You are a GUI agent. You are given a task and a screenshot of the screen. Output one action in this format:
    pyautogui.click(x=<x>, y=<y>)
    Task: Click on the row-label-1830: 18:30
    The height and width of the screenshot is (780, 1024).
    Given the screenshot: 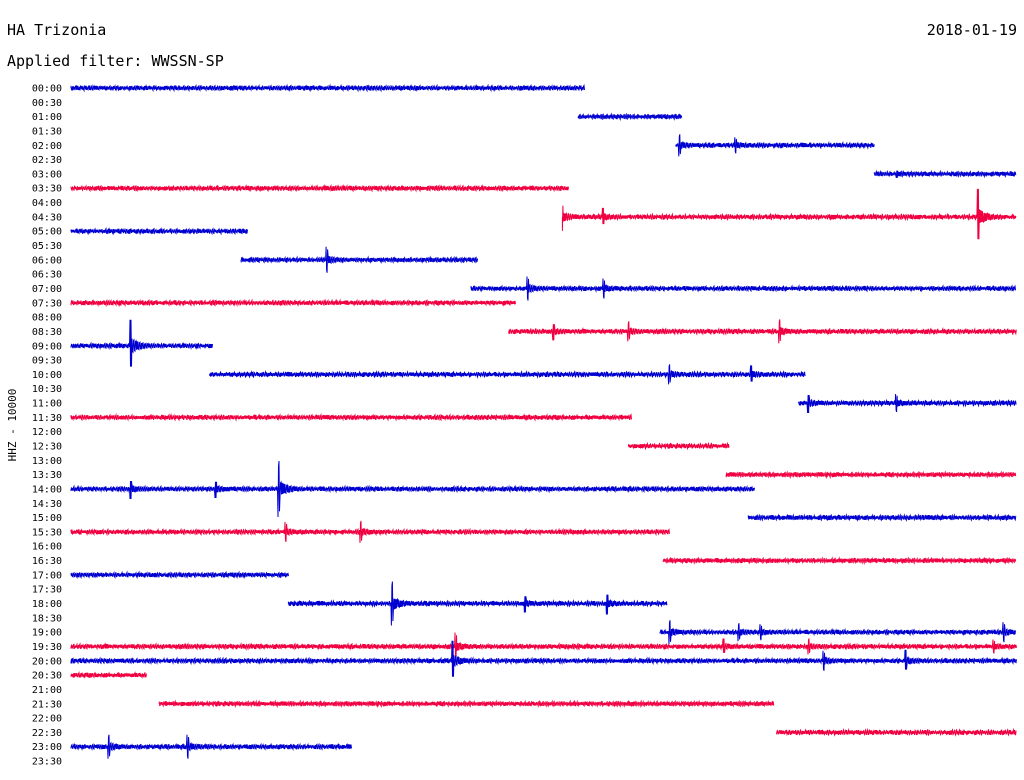 What is the action you would take?
    pyautogui.click(x=47, y=618)
    